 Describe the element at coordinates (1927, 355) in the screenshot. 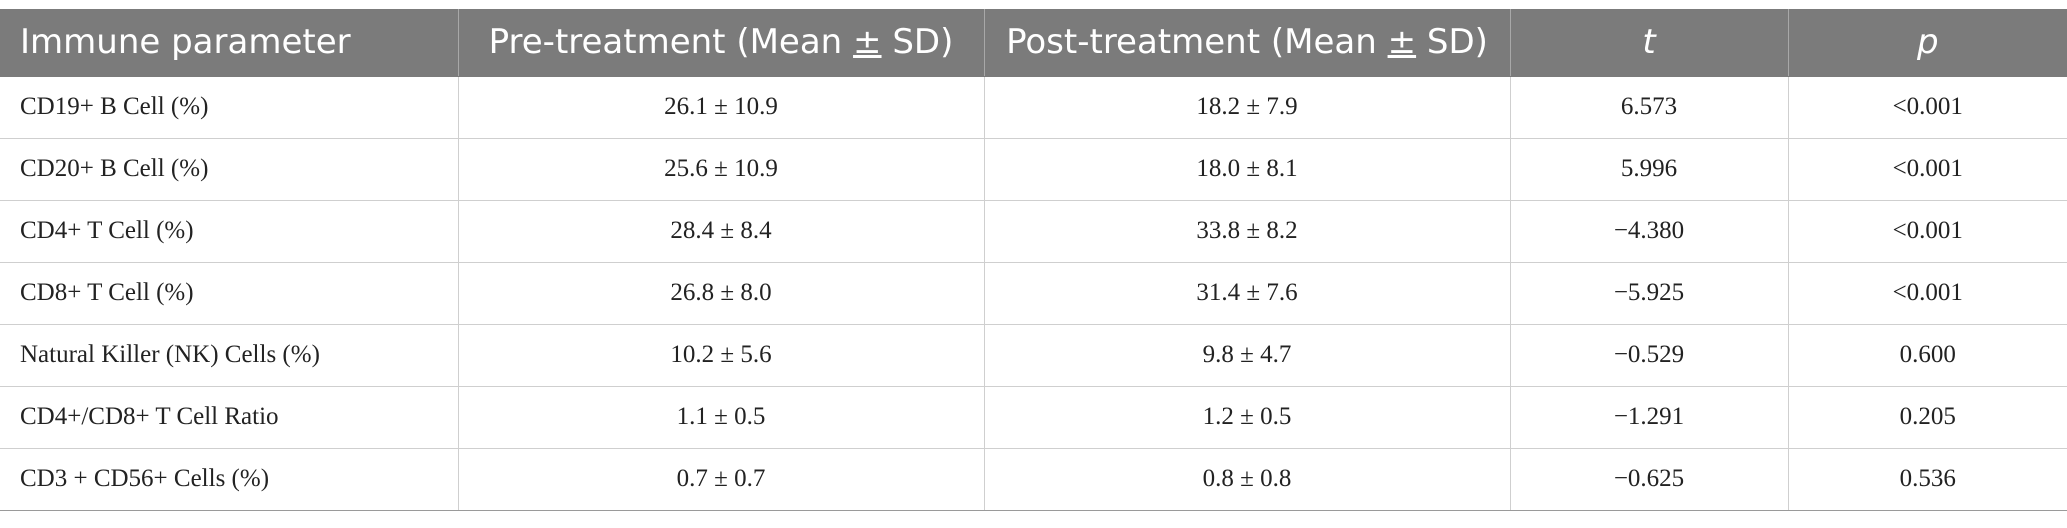

I see `cell-p-value: 0.600` at that location.